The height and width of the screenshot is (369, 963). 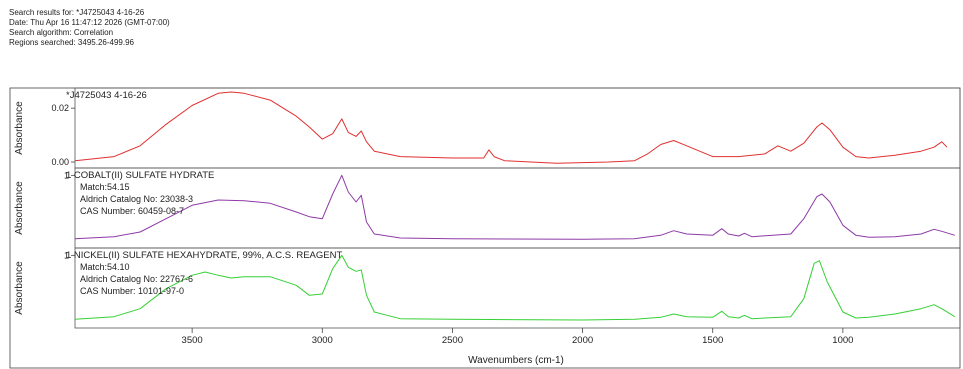 I want to click on panel-name: 1 COBALT(II) SULFATE HYDRATE, so click(x=140, y=175).